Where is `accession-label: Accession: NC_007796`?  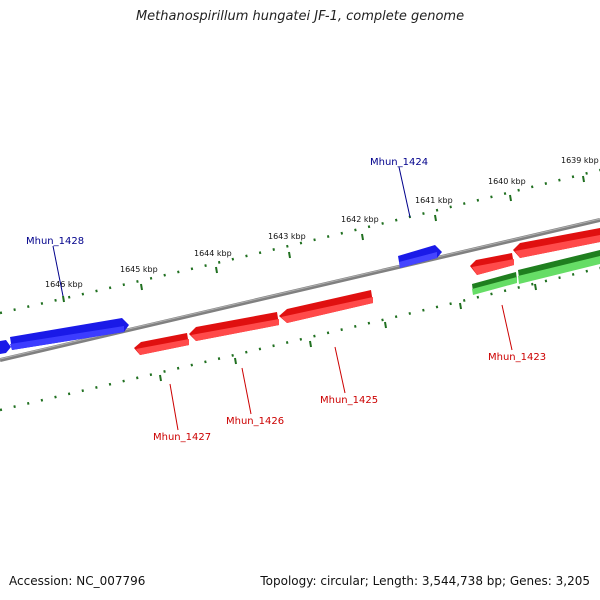
accession-label: Accession: NC_007796 is located at coordinates (77, 581).